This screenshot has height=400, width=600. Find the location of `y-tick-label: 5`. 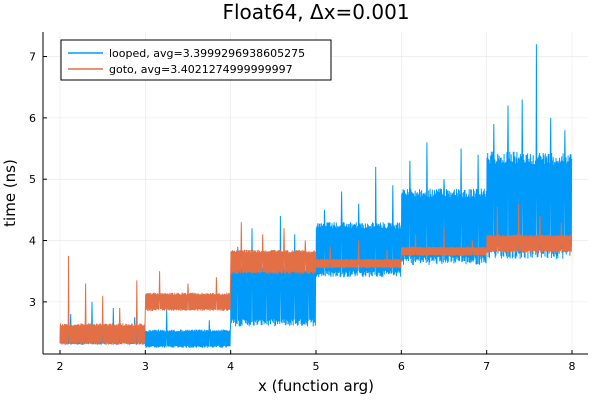

y-tick-label: 5 is located at coordinates (32, 179).